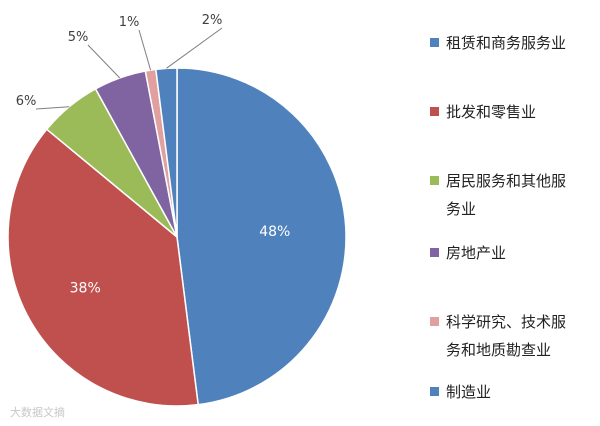 The width and height of the screenshot is (600, 426). Describe the element at coordinates (491, 112) in the screenshot. I see `legend-label-2: 批发和零售业` at that location.